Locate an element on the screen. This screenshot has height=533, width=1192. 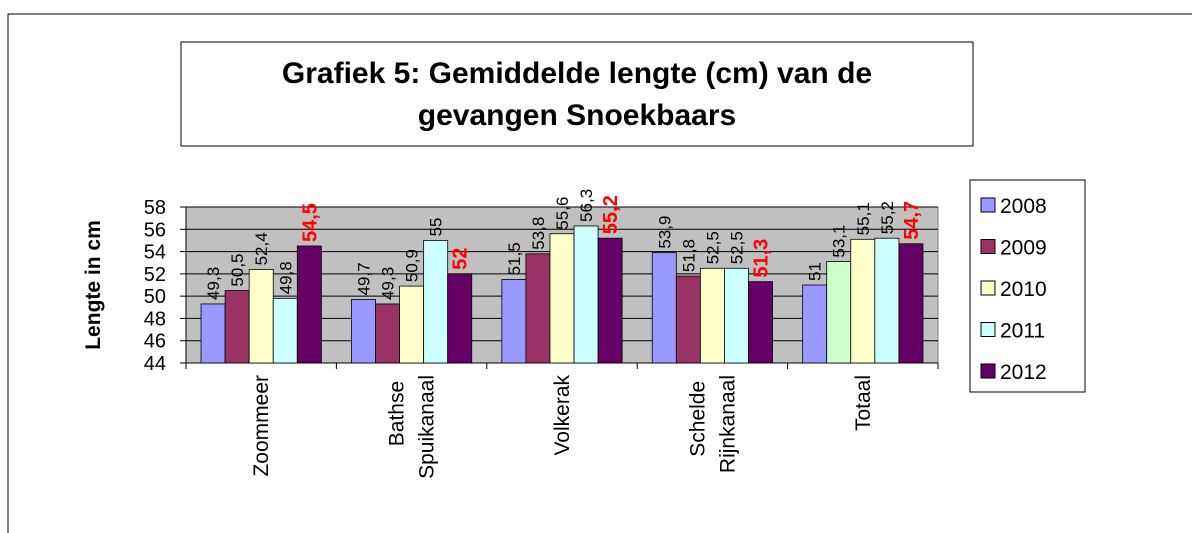
data-label: 50,5 is located at coordinates (237, 269).